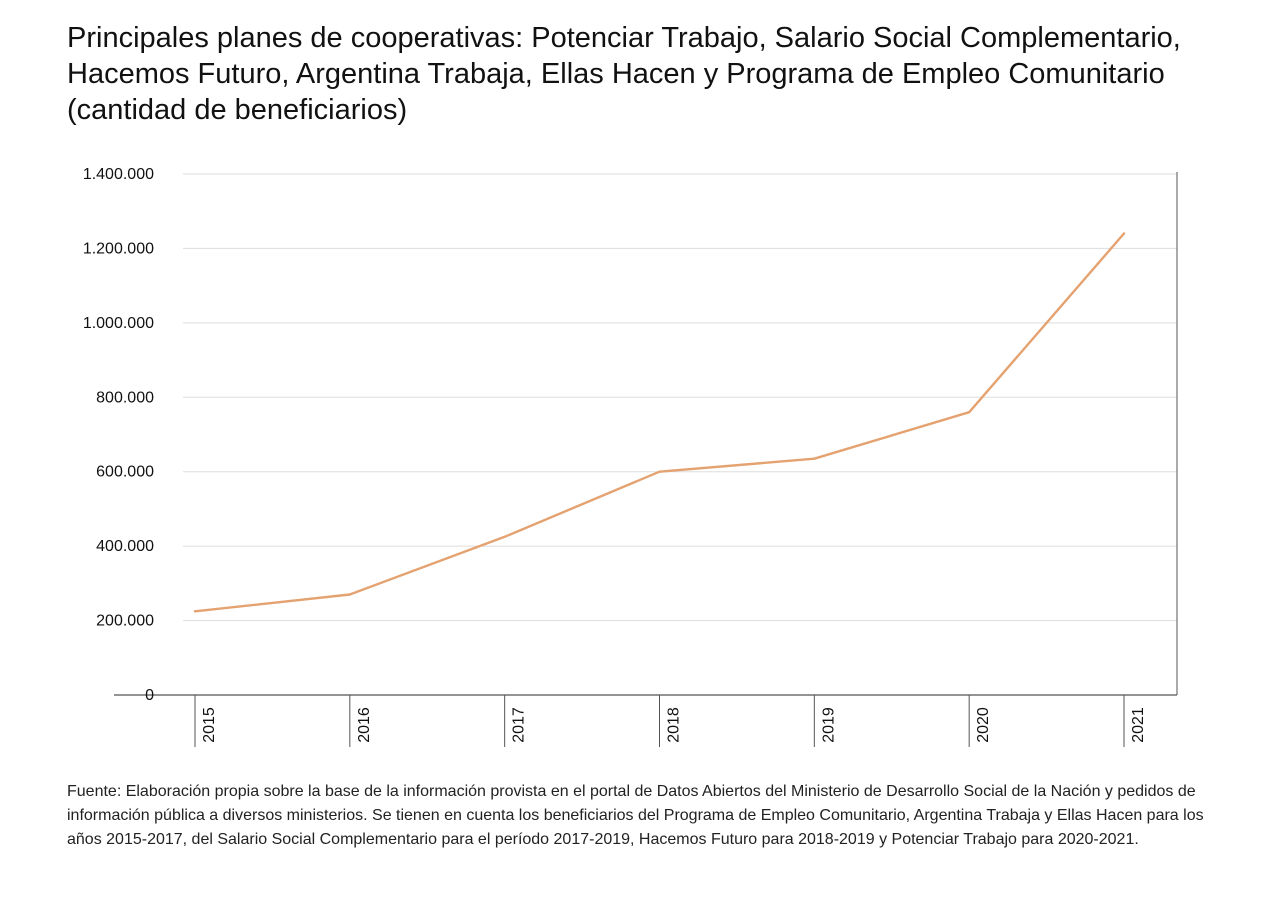  I want to click on y-tick-label: 600.000, so click(125, 472).